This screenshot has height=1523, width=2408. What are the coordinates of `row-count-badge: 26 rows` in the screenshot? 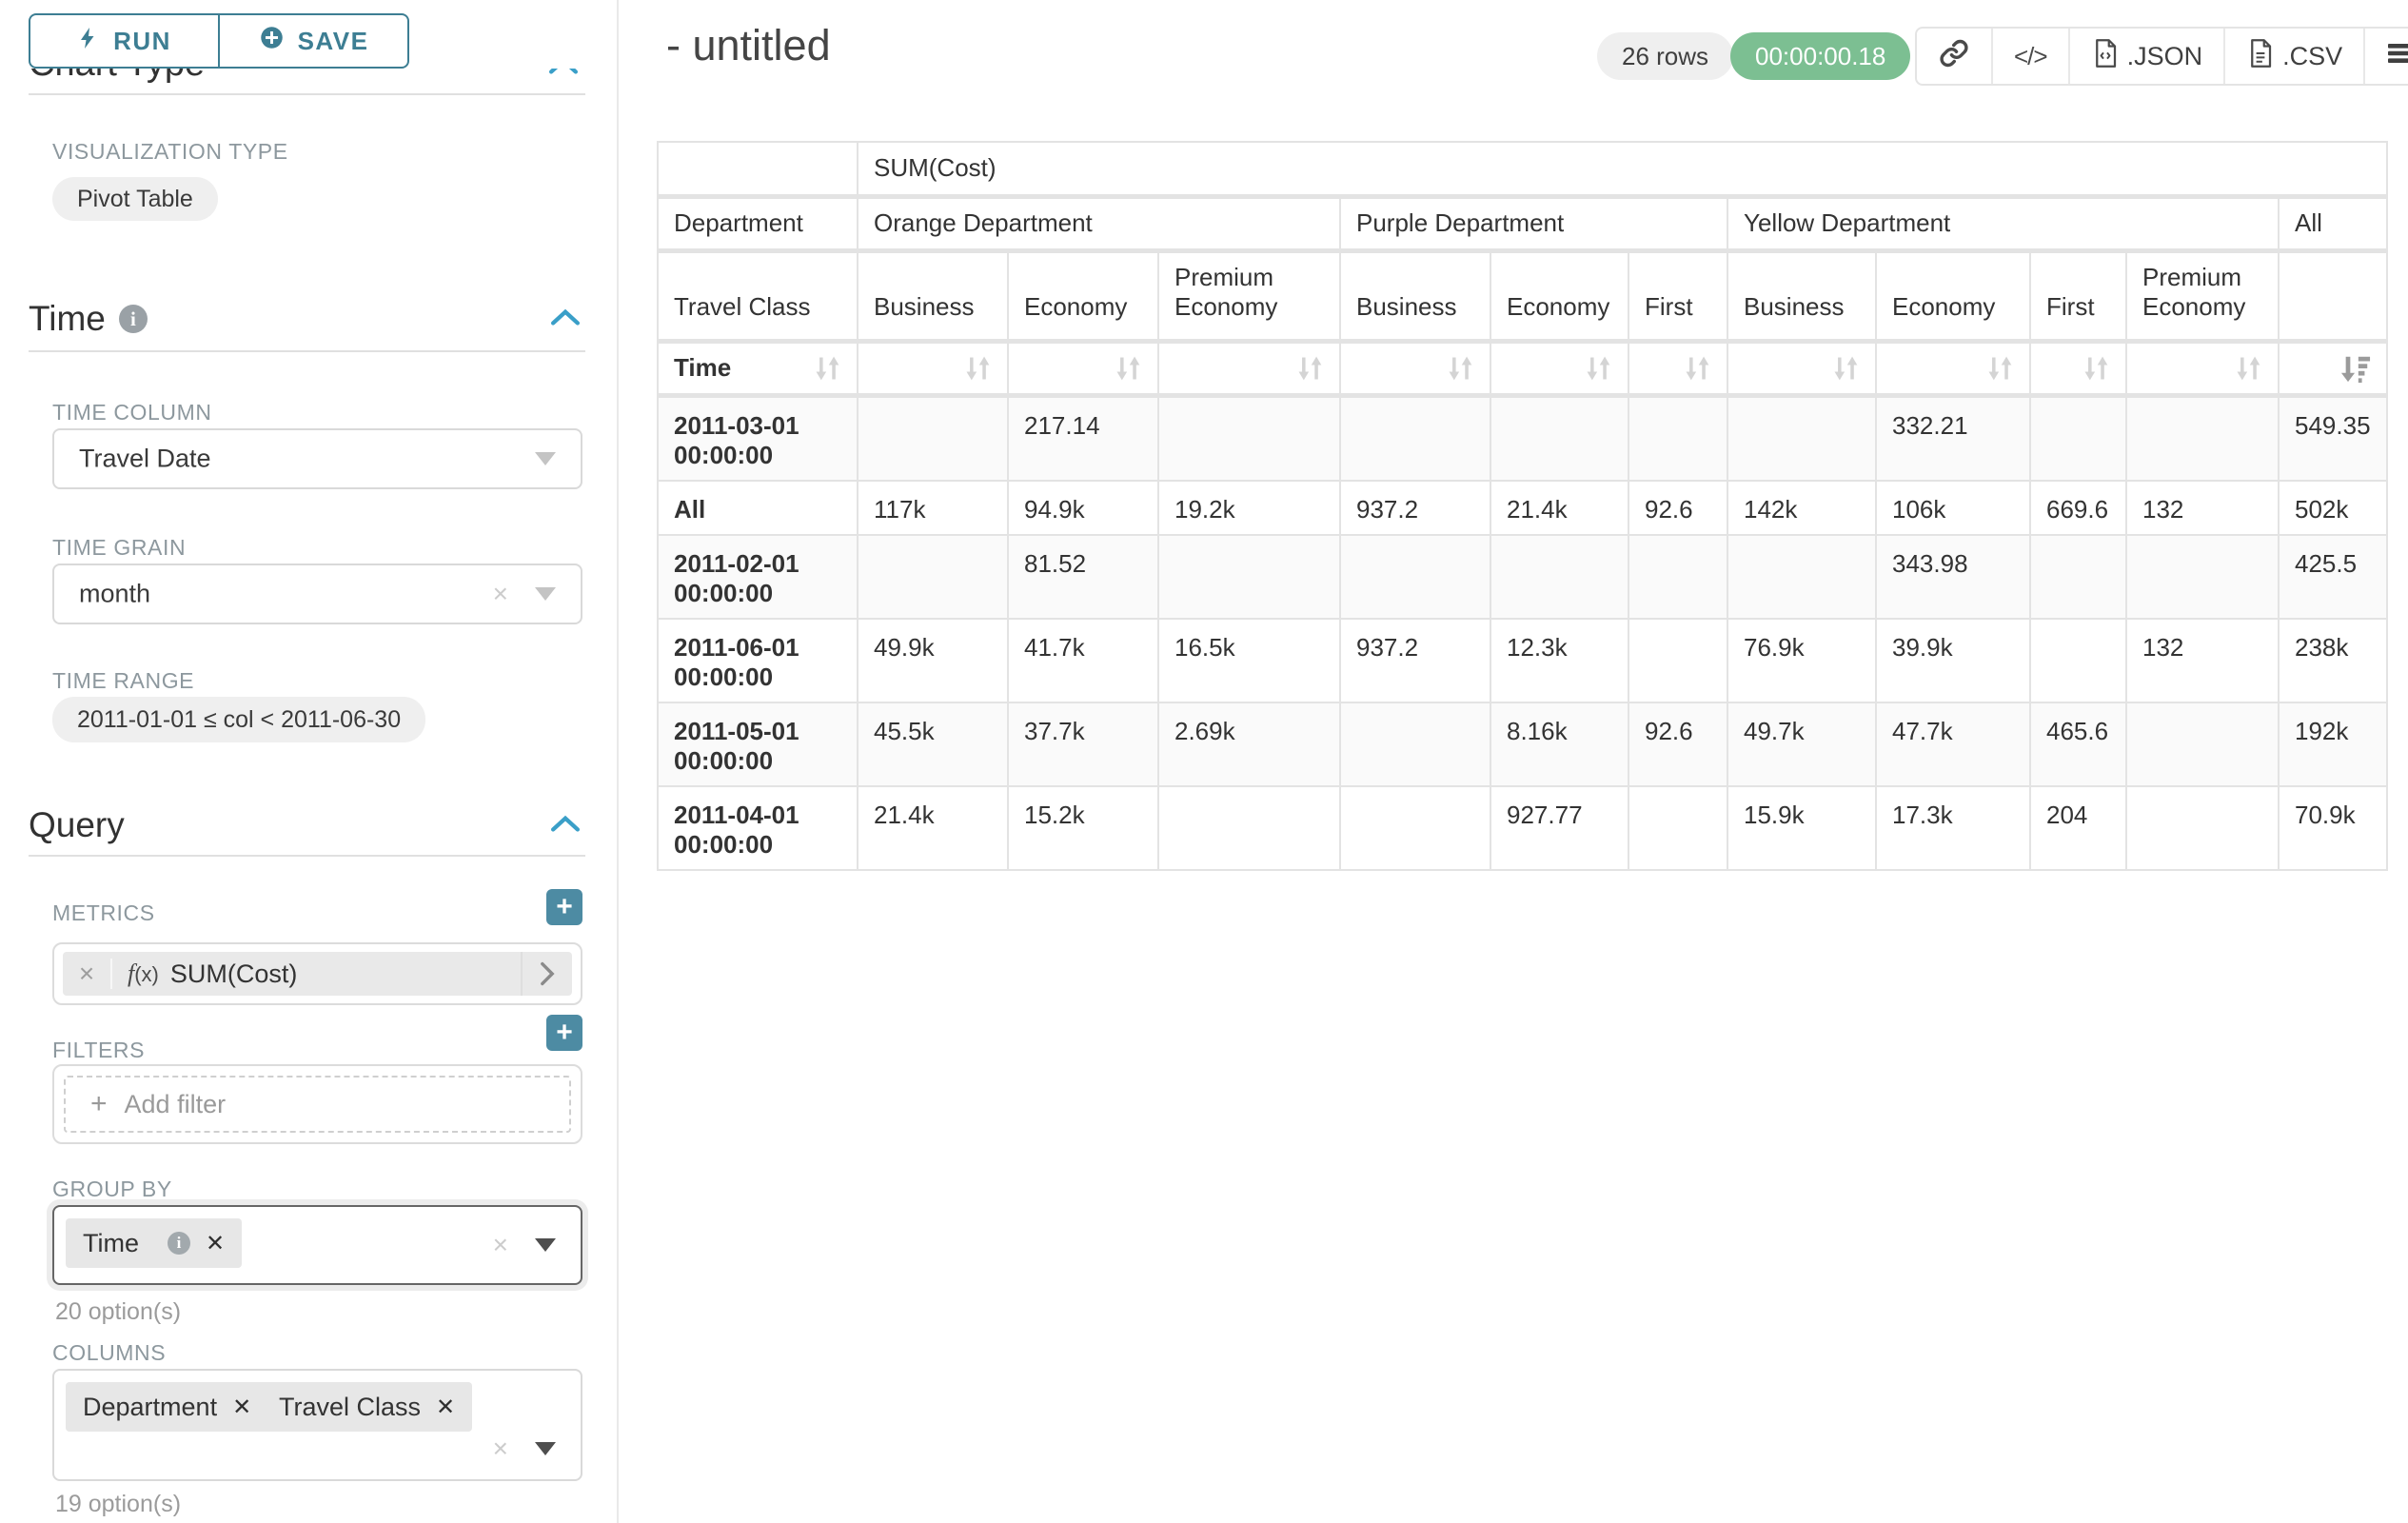 It's located at (1665, 56).